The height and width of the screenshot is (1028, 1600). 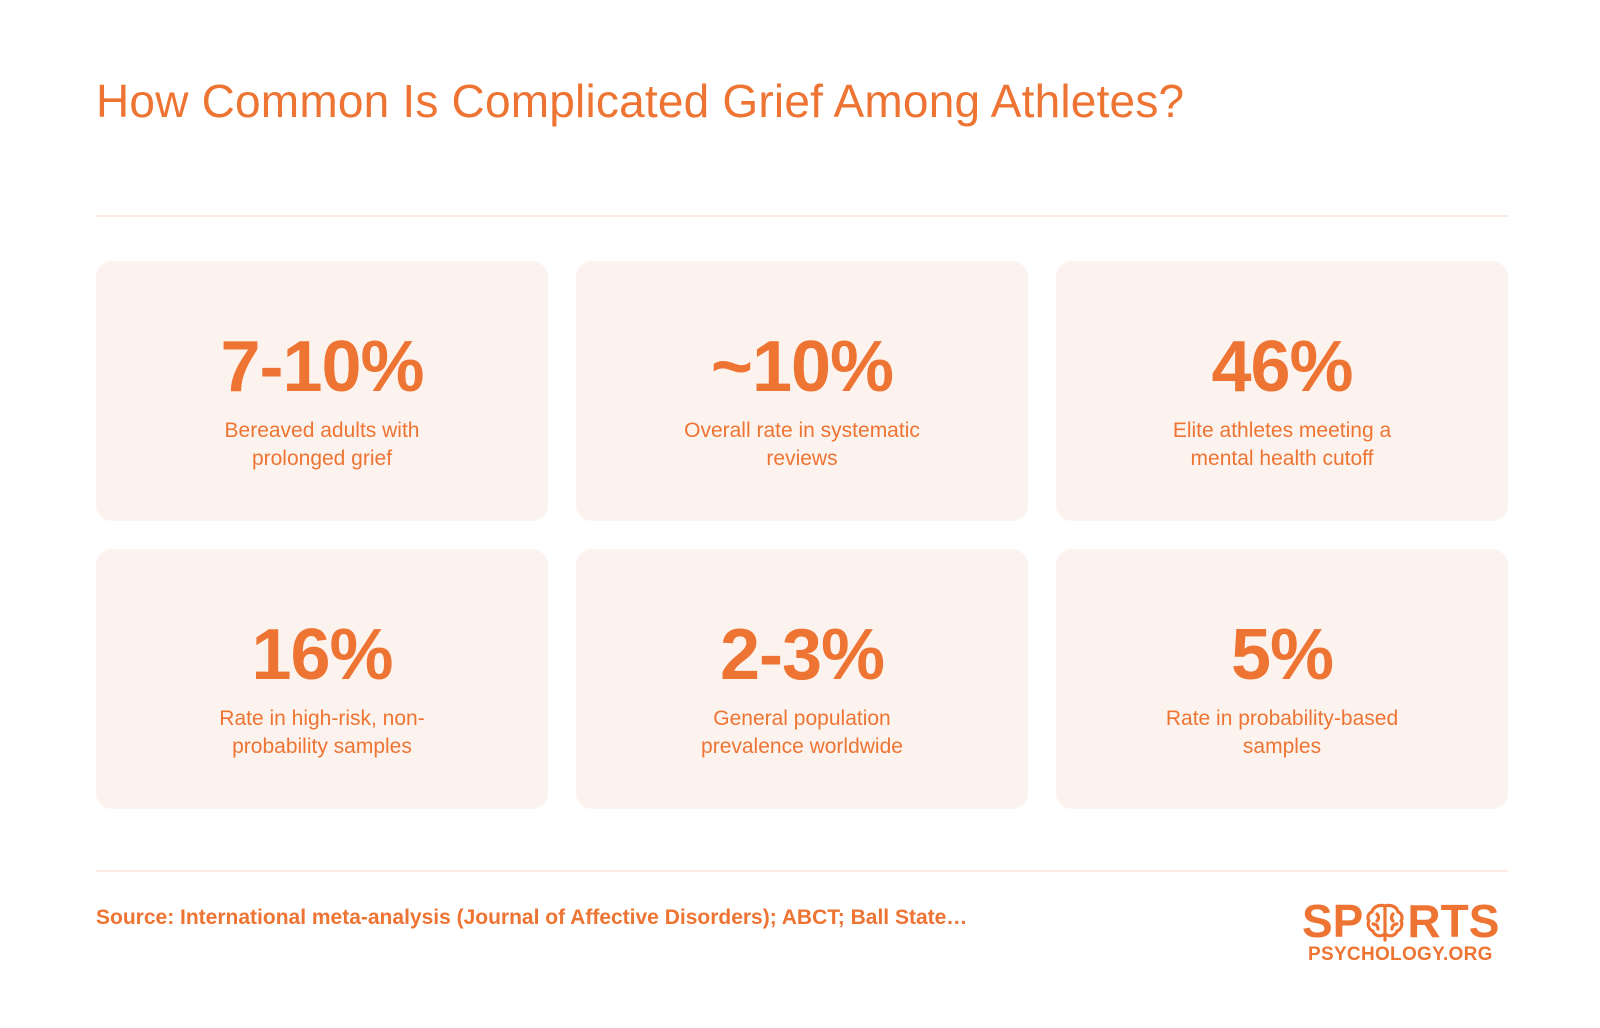 I want to click on stat-value: 16%, so click(x=322, y=655).